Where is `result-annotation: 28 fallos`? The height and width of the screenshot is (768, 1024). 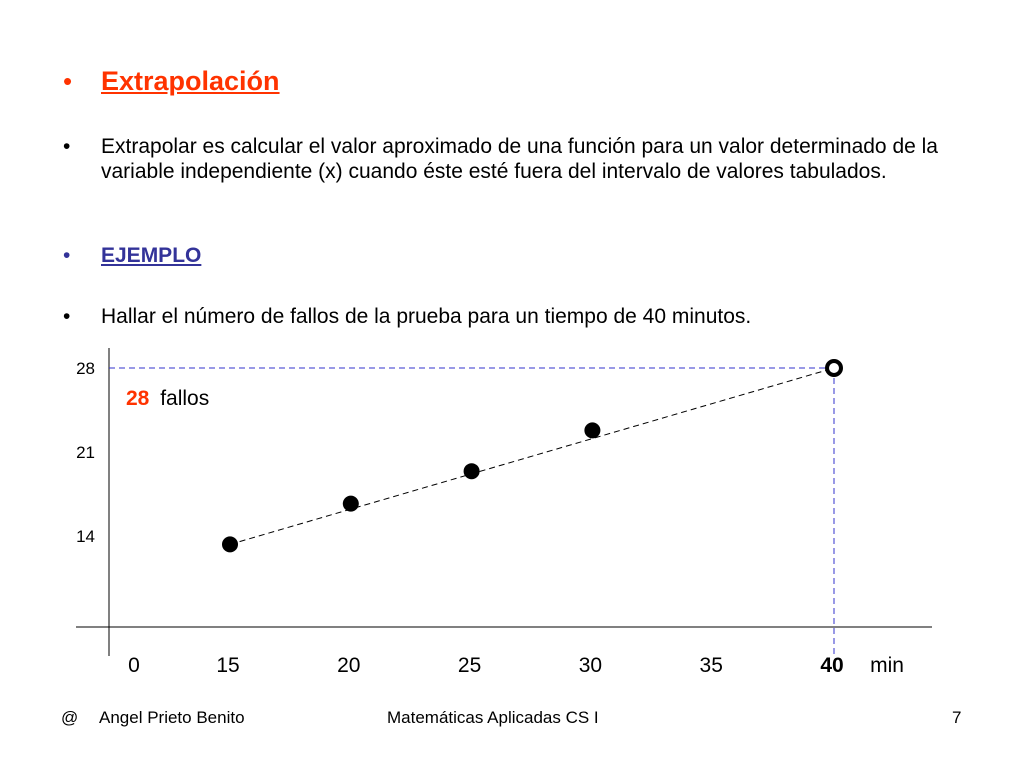
result-annotation: 28 fallos is located at coordinates (167, 398).